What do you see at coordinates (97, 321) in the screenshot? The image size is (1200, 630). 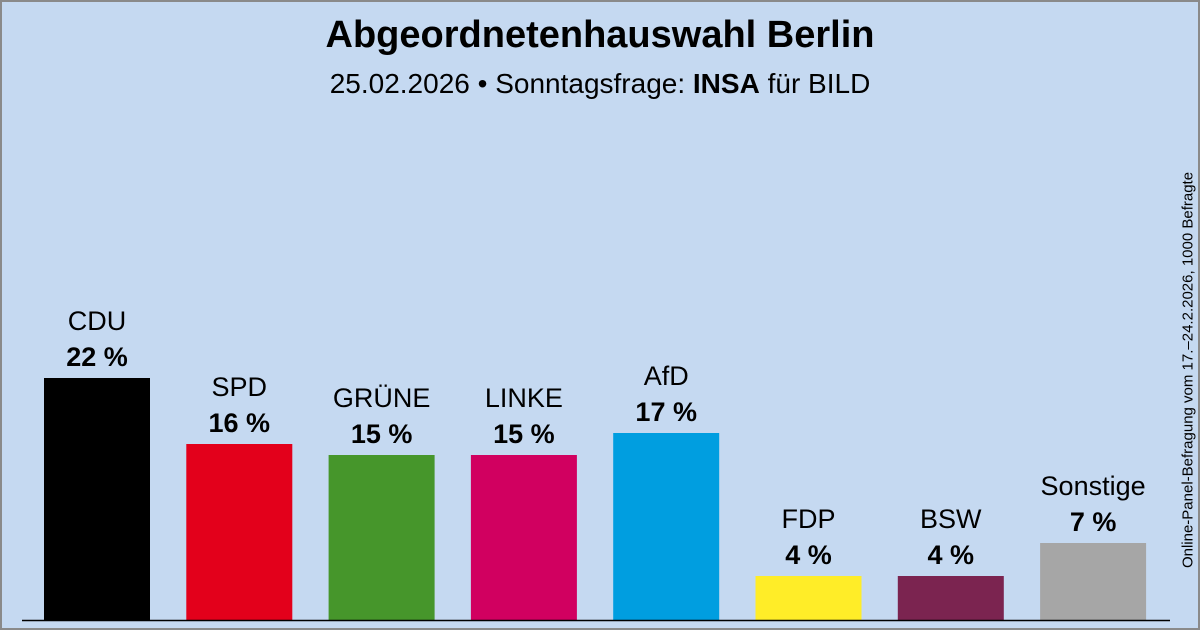 I see `bar-category-label: CDU` at bounding box center [97, 321].